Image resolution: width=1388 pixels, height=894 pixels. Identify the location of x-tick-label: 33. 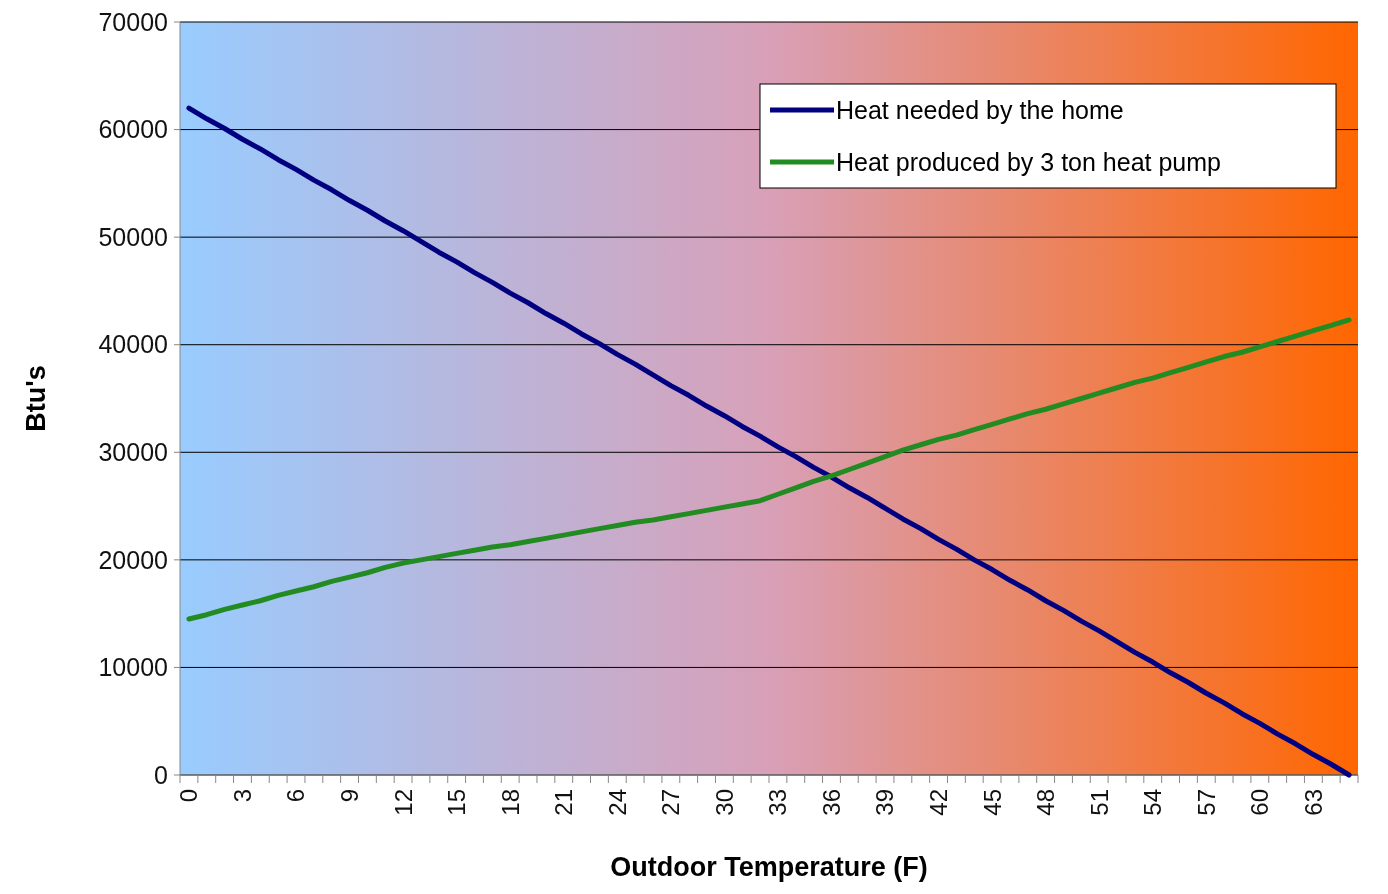
(778, 802).